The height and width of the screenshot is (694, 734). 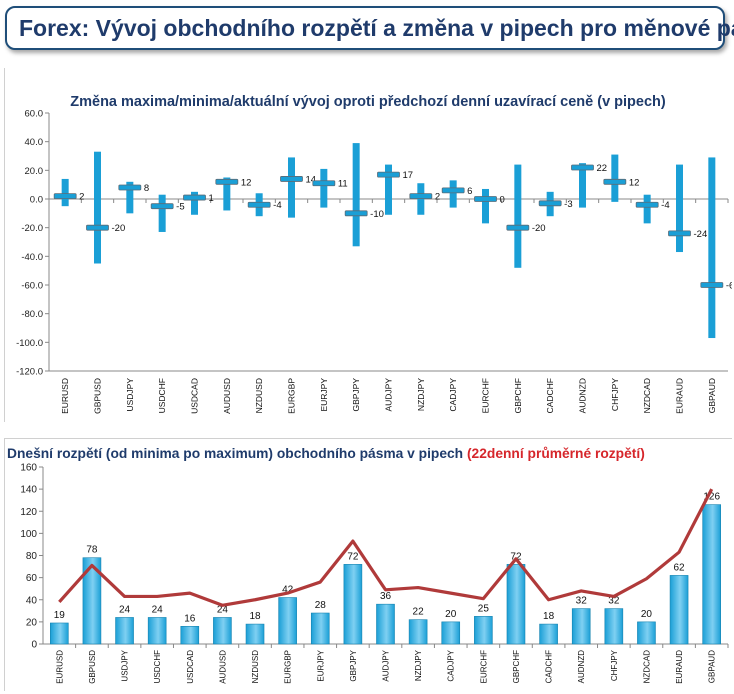 I want to click on x-tick-label: CADJPY, so click(x=453, y=395).